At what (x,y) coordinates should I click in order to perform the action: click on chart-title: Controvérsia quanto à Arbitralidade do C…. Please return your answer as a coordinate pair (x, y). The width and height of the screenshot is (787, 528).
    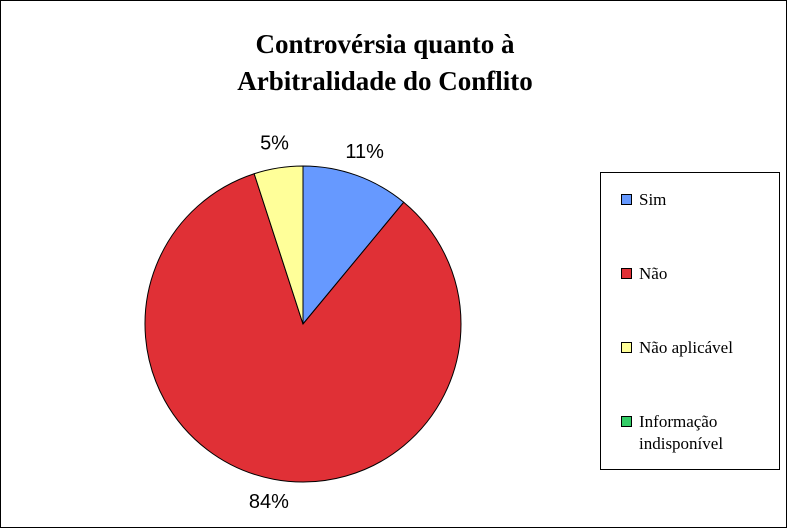
    Looking at the image, I should click on (385, 62).